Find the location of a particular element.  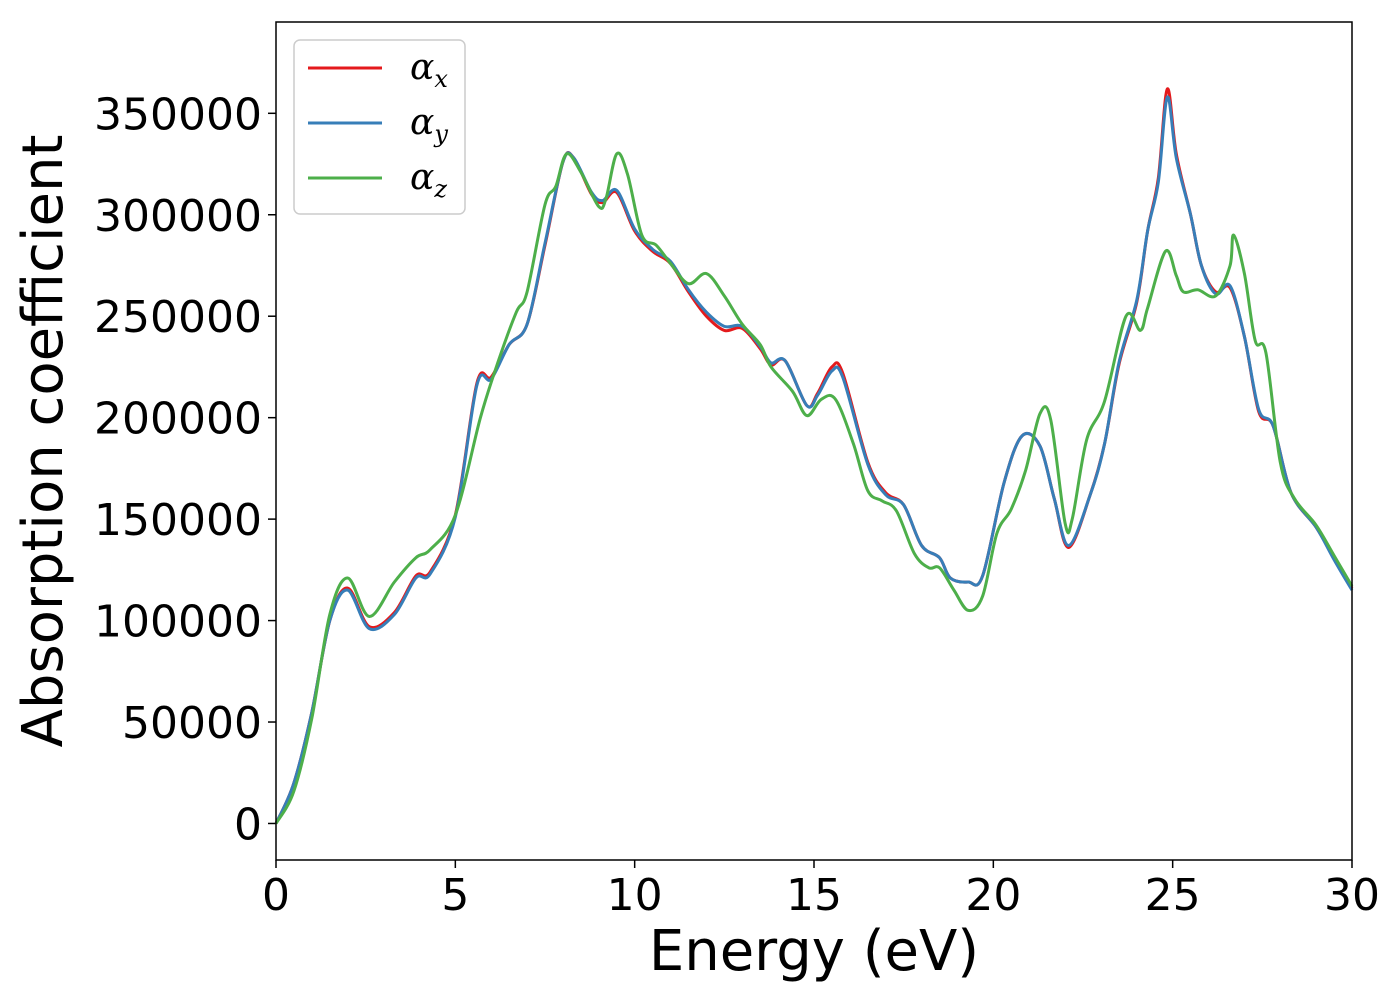

legend-label-alpha-y: αy is located at coordinates (429, 125).